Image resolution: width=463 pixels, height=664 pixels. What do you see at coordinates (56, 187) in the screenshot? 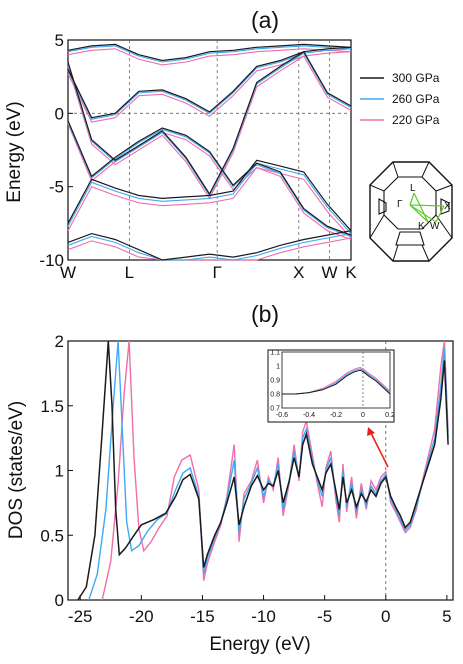
I see `band-y-tick-label: -5` at bounding box center [56, 187].